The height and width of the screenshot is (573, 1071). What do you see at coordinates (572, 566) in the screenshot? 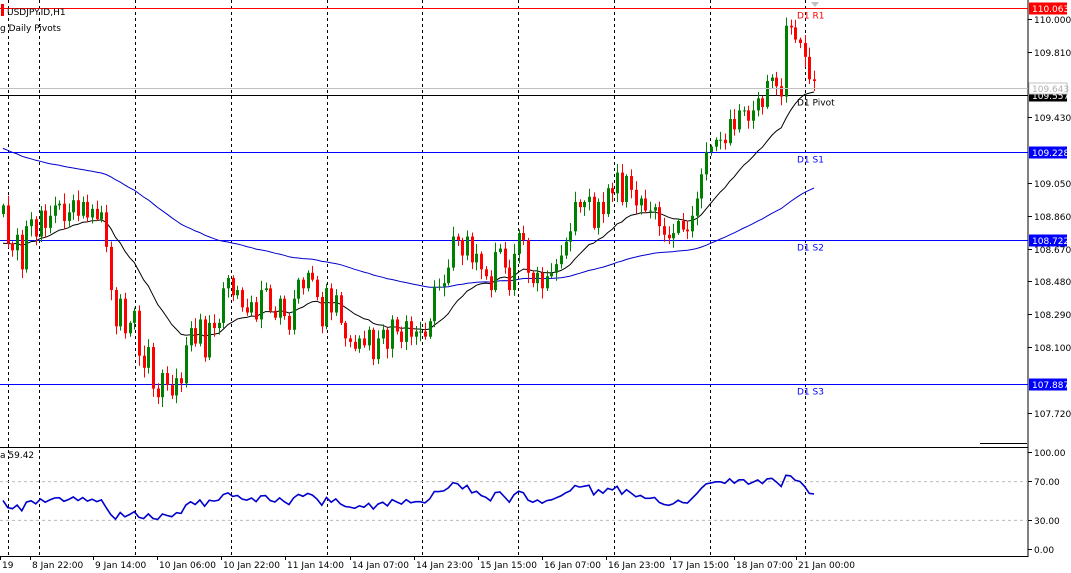
I see `time-label: 16 Jan 07:00` at bounding box center [572, 566].